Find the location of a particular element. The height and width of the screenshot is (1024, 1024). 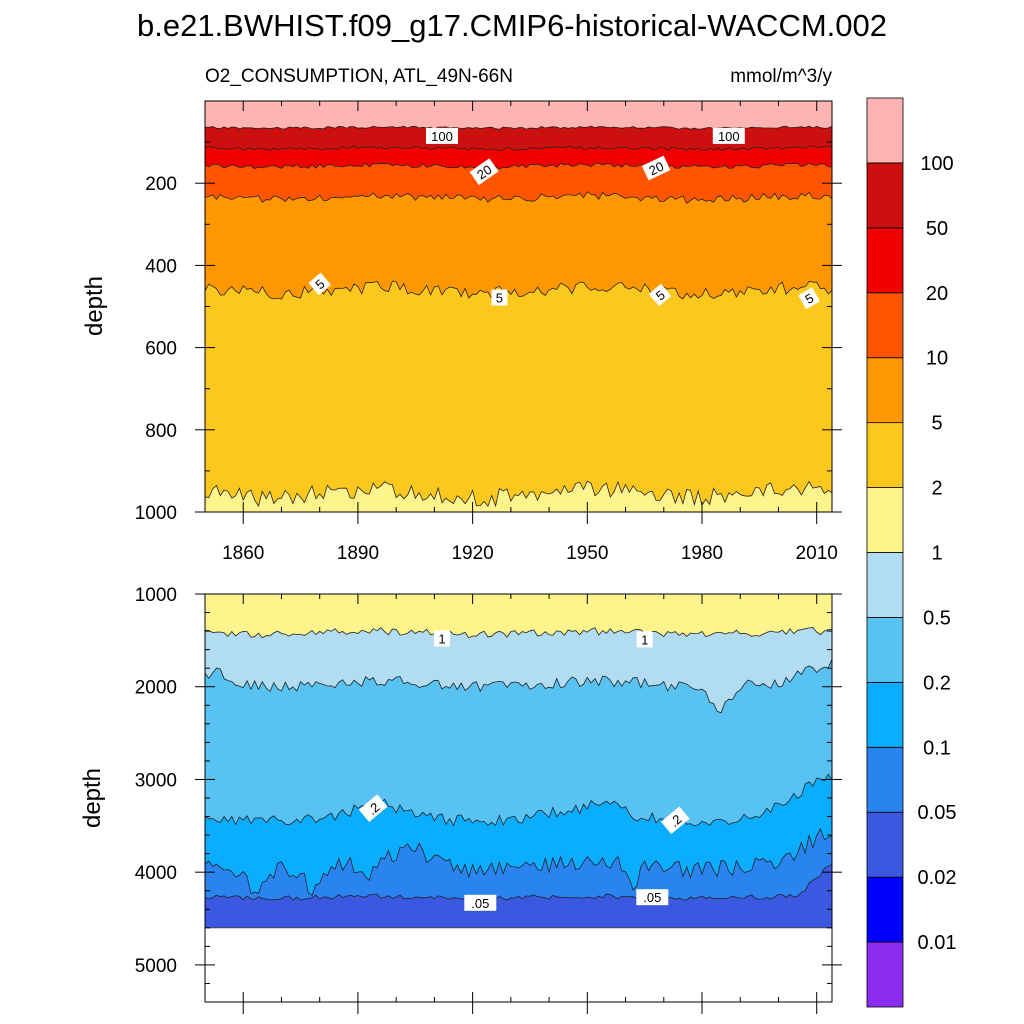

units-label: mmol/m^3/y is located at coordinates (781, 76).